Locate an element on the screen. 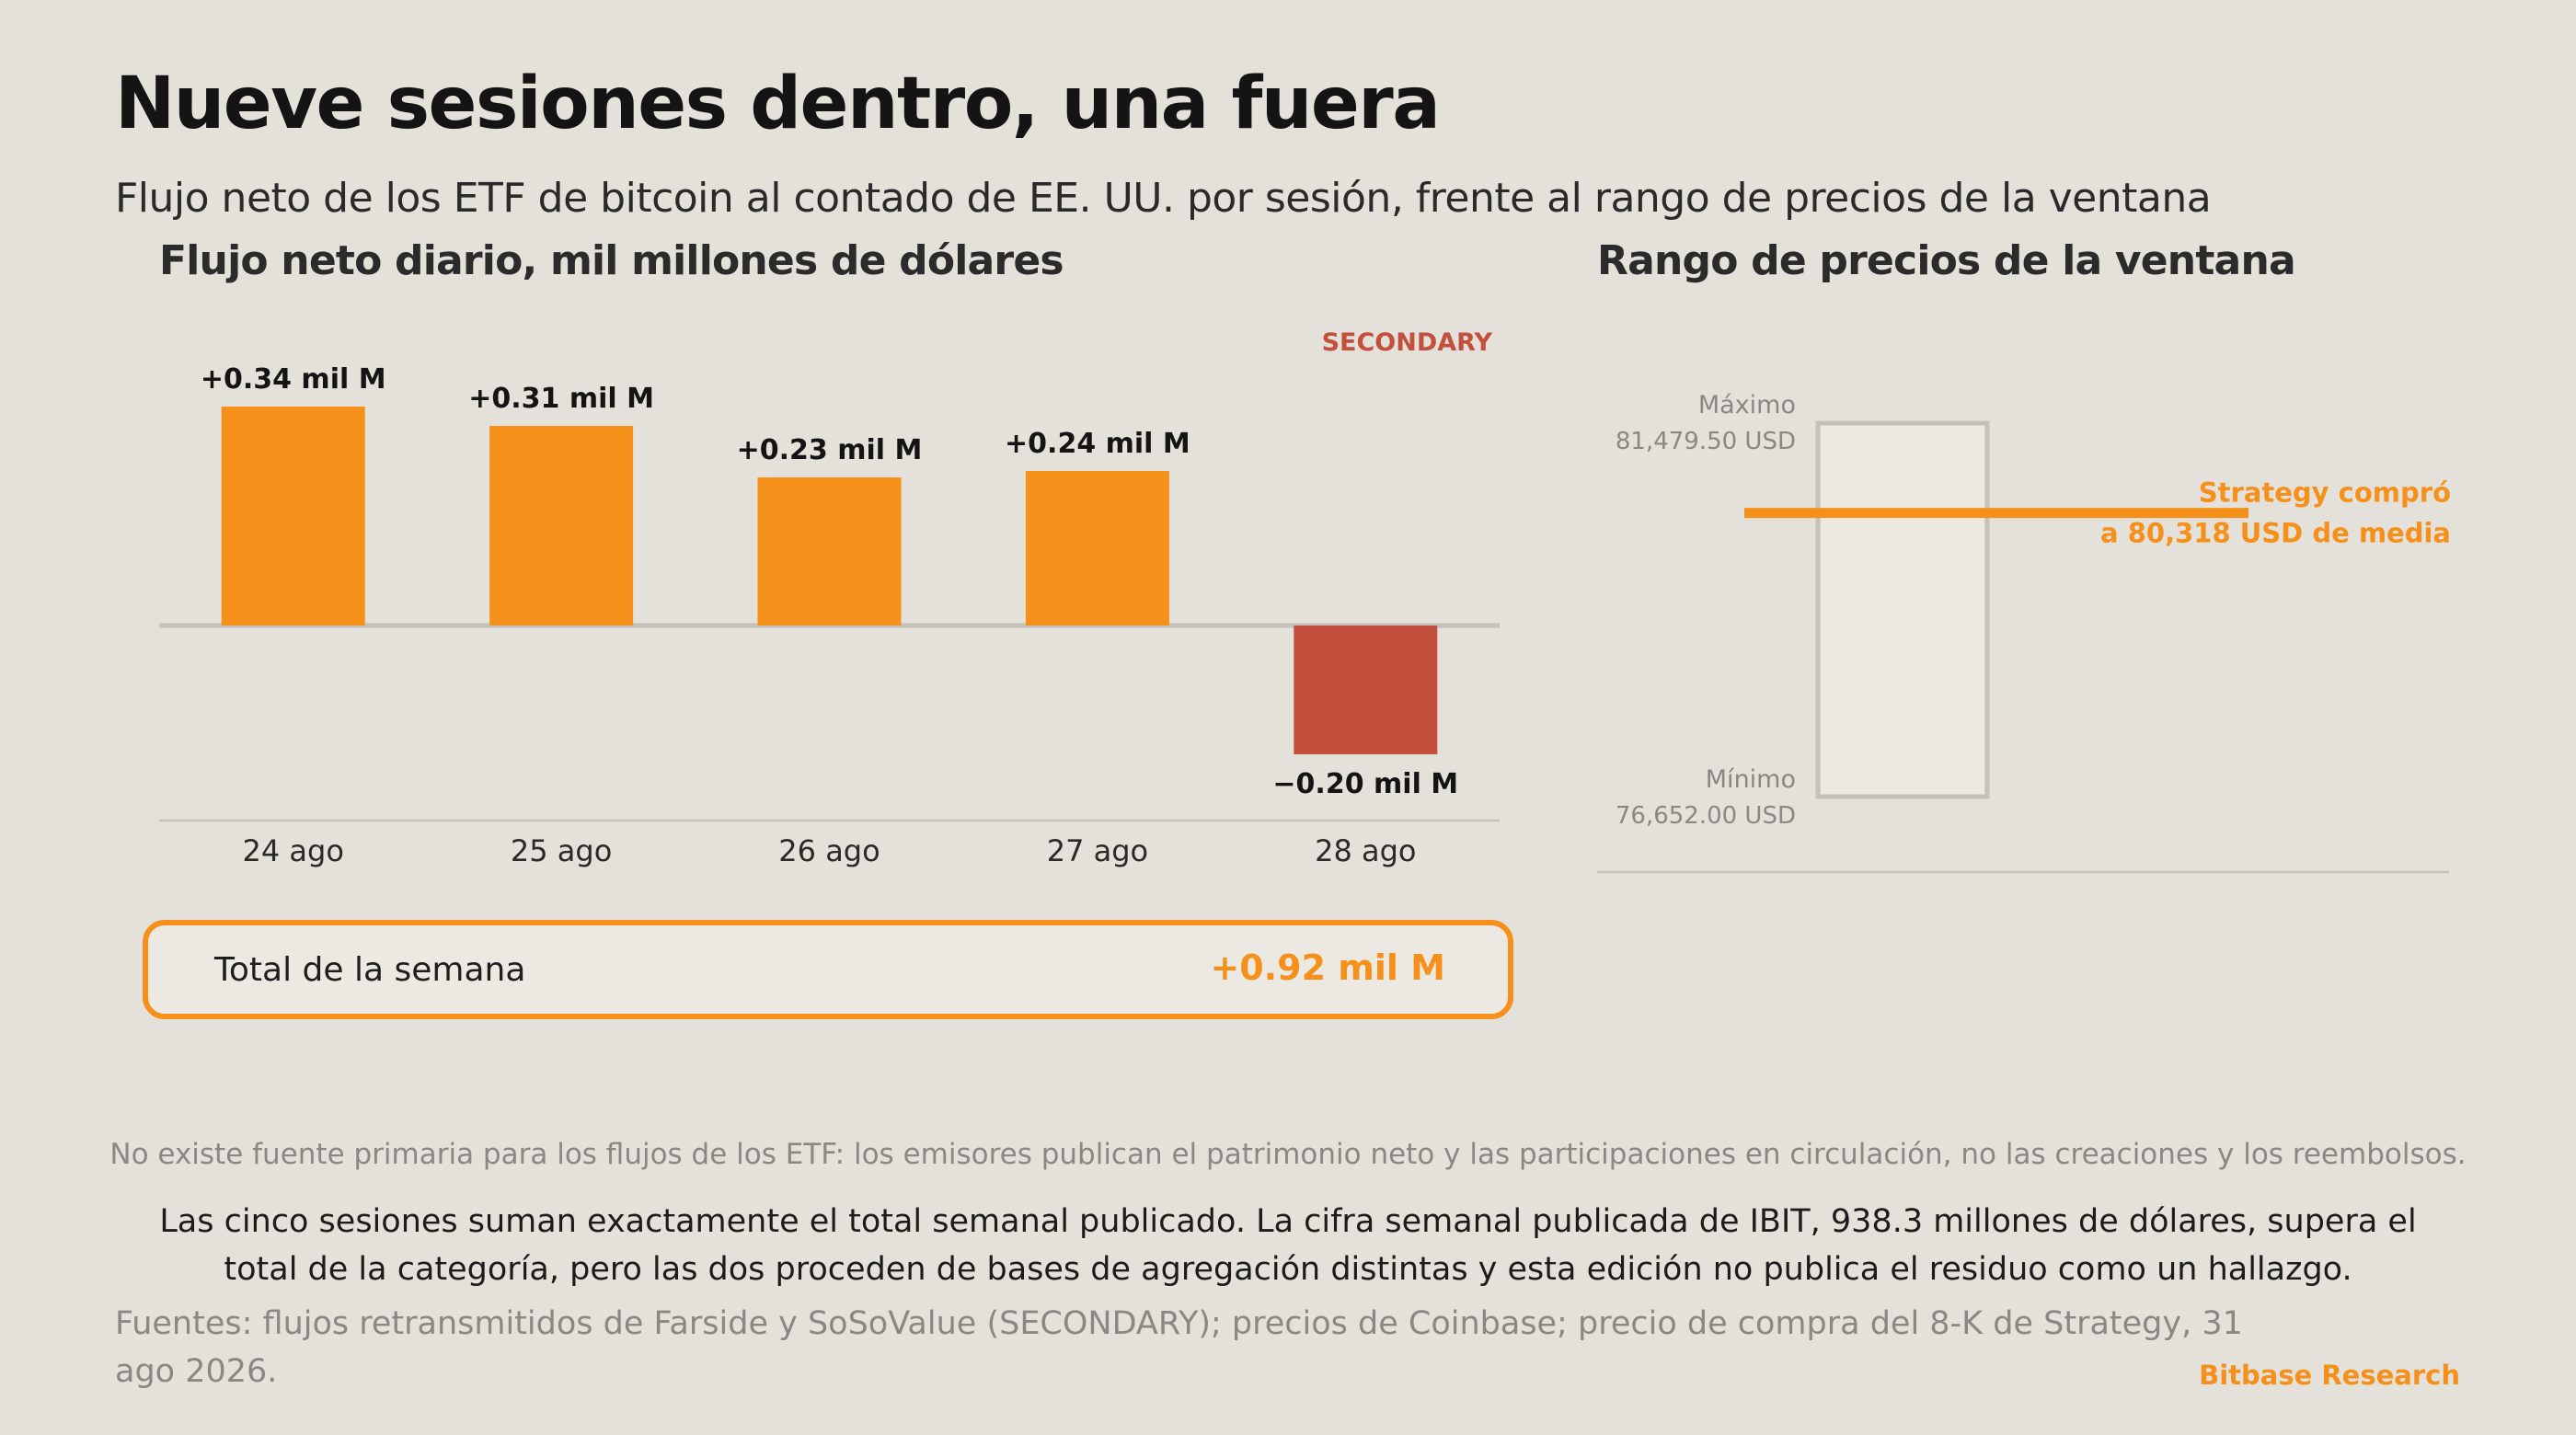 The image size is (2576, 1435). bar-data-label: +0.23 mil M is located at coordinates (830, 450).